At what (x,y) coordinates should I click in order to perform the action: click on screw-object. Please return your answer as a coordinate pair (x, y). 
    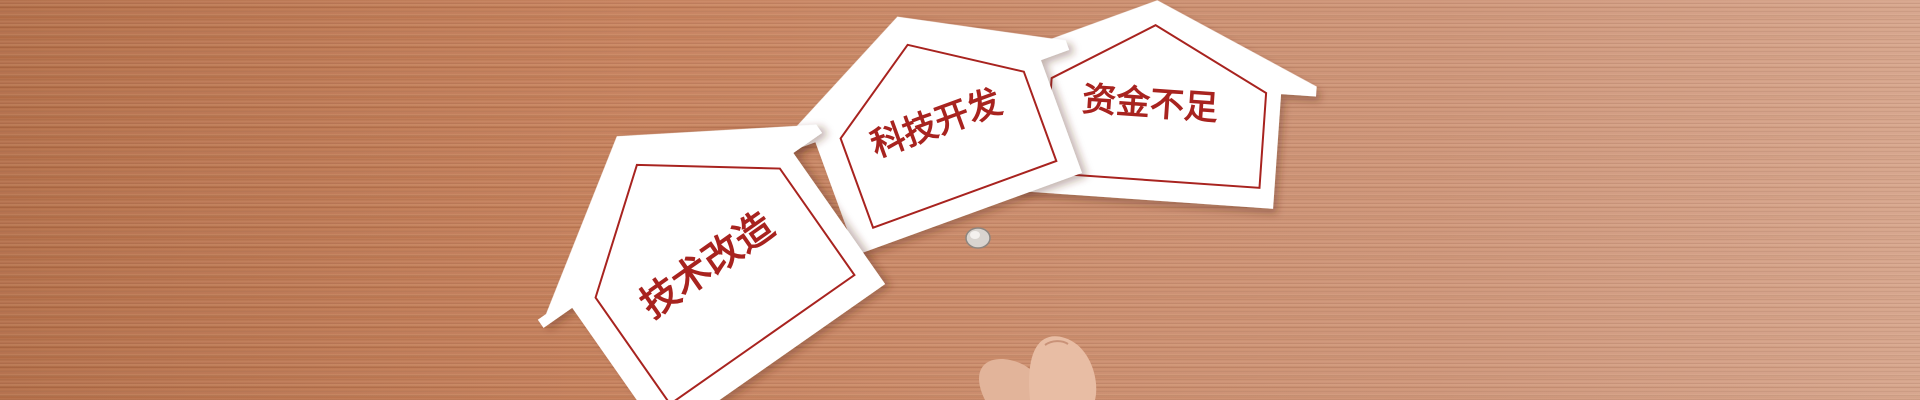
    Looking at the image, I should click on (978, 238).